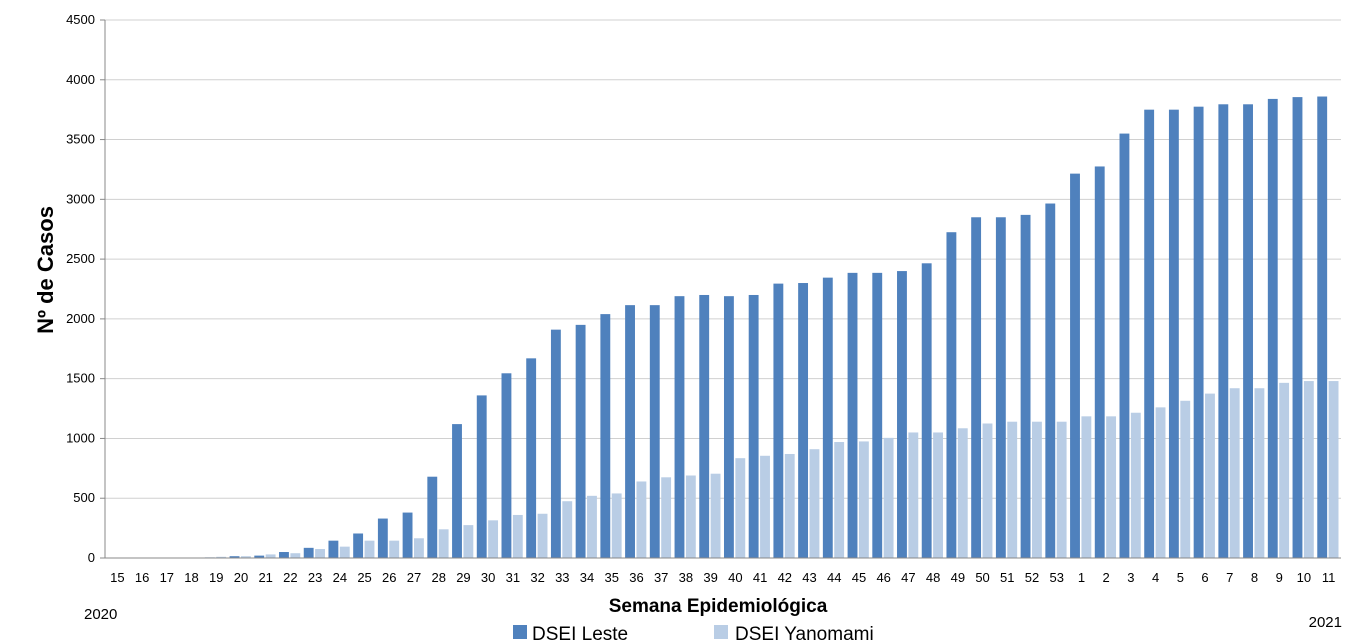  I want to click on x-tick-label: 44, so click(834, 577).